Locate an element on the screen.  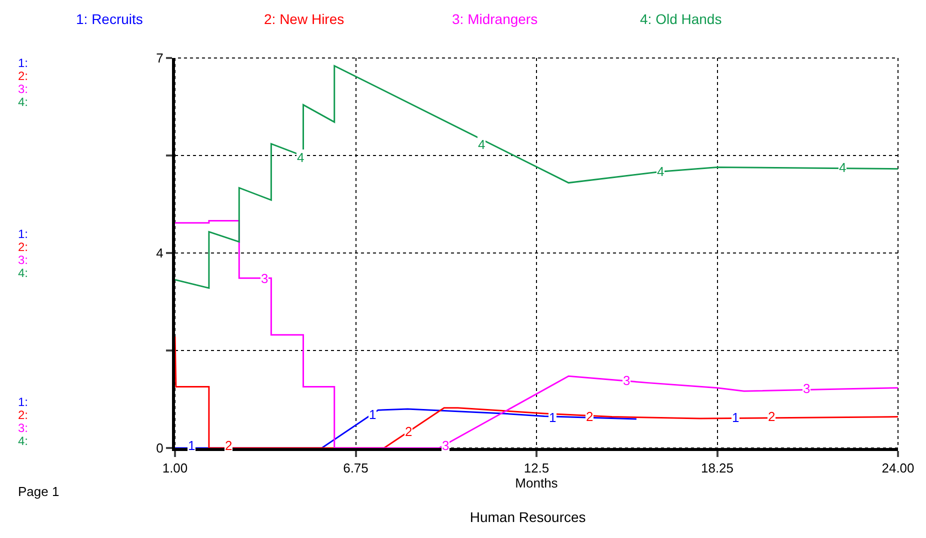
x-tick-label: 6.75 is located at coordinates (355, 468).